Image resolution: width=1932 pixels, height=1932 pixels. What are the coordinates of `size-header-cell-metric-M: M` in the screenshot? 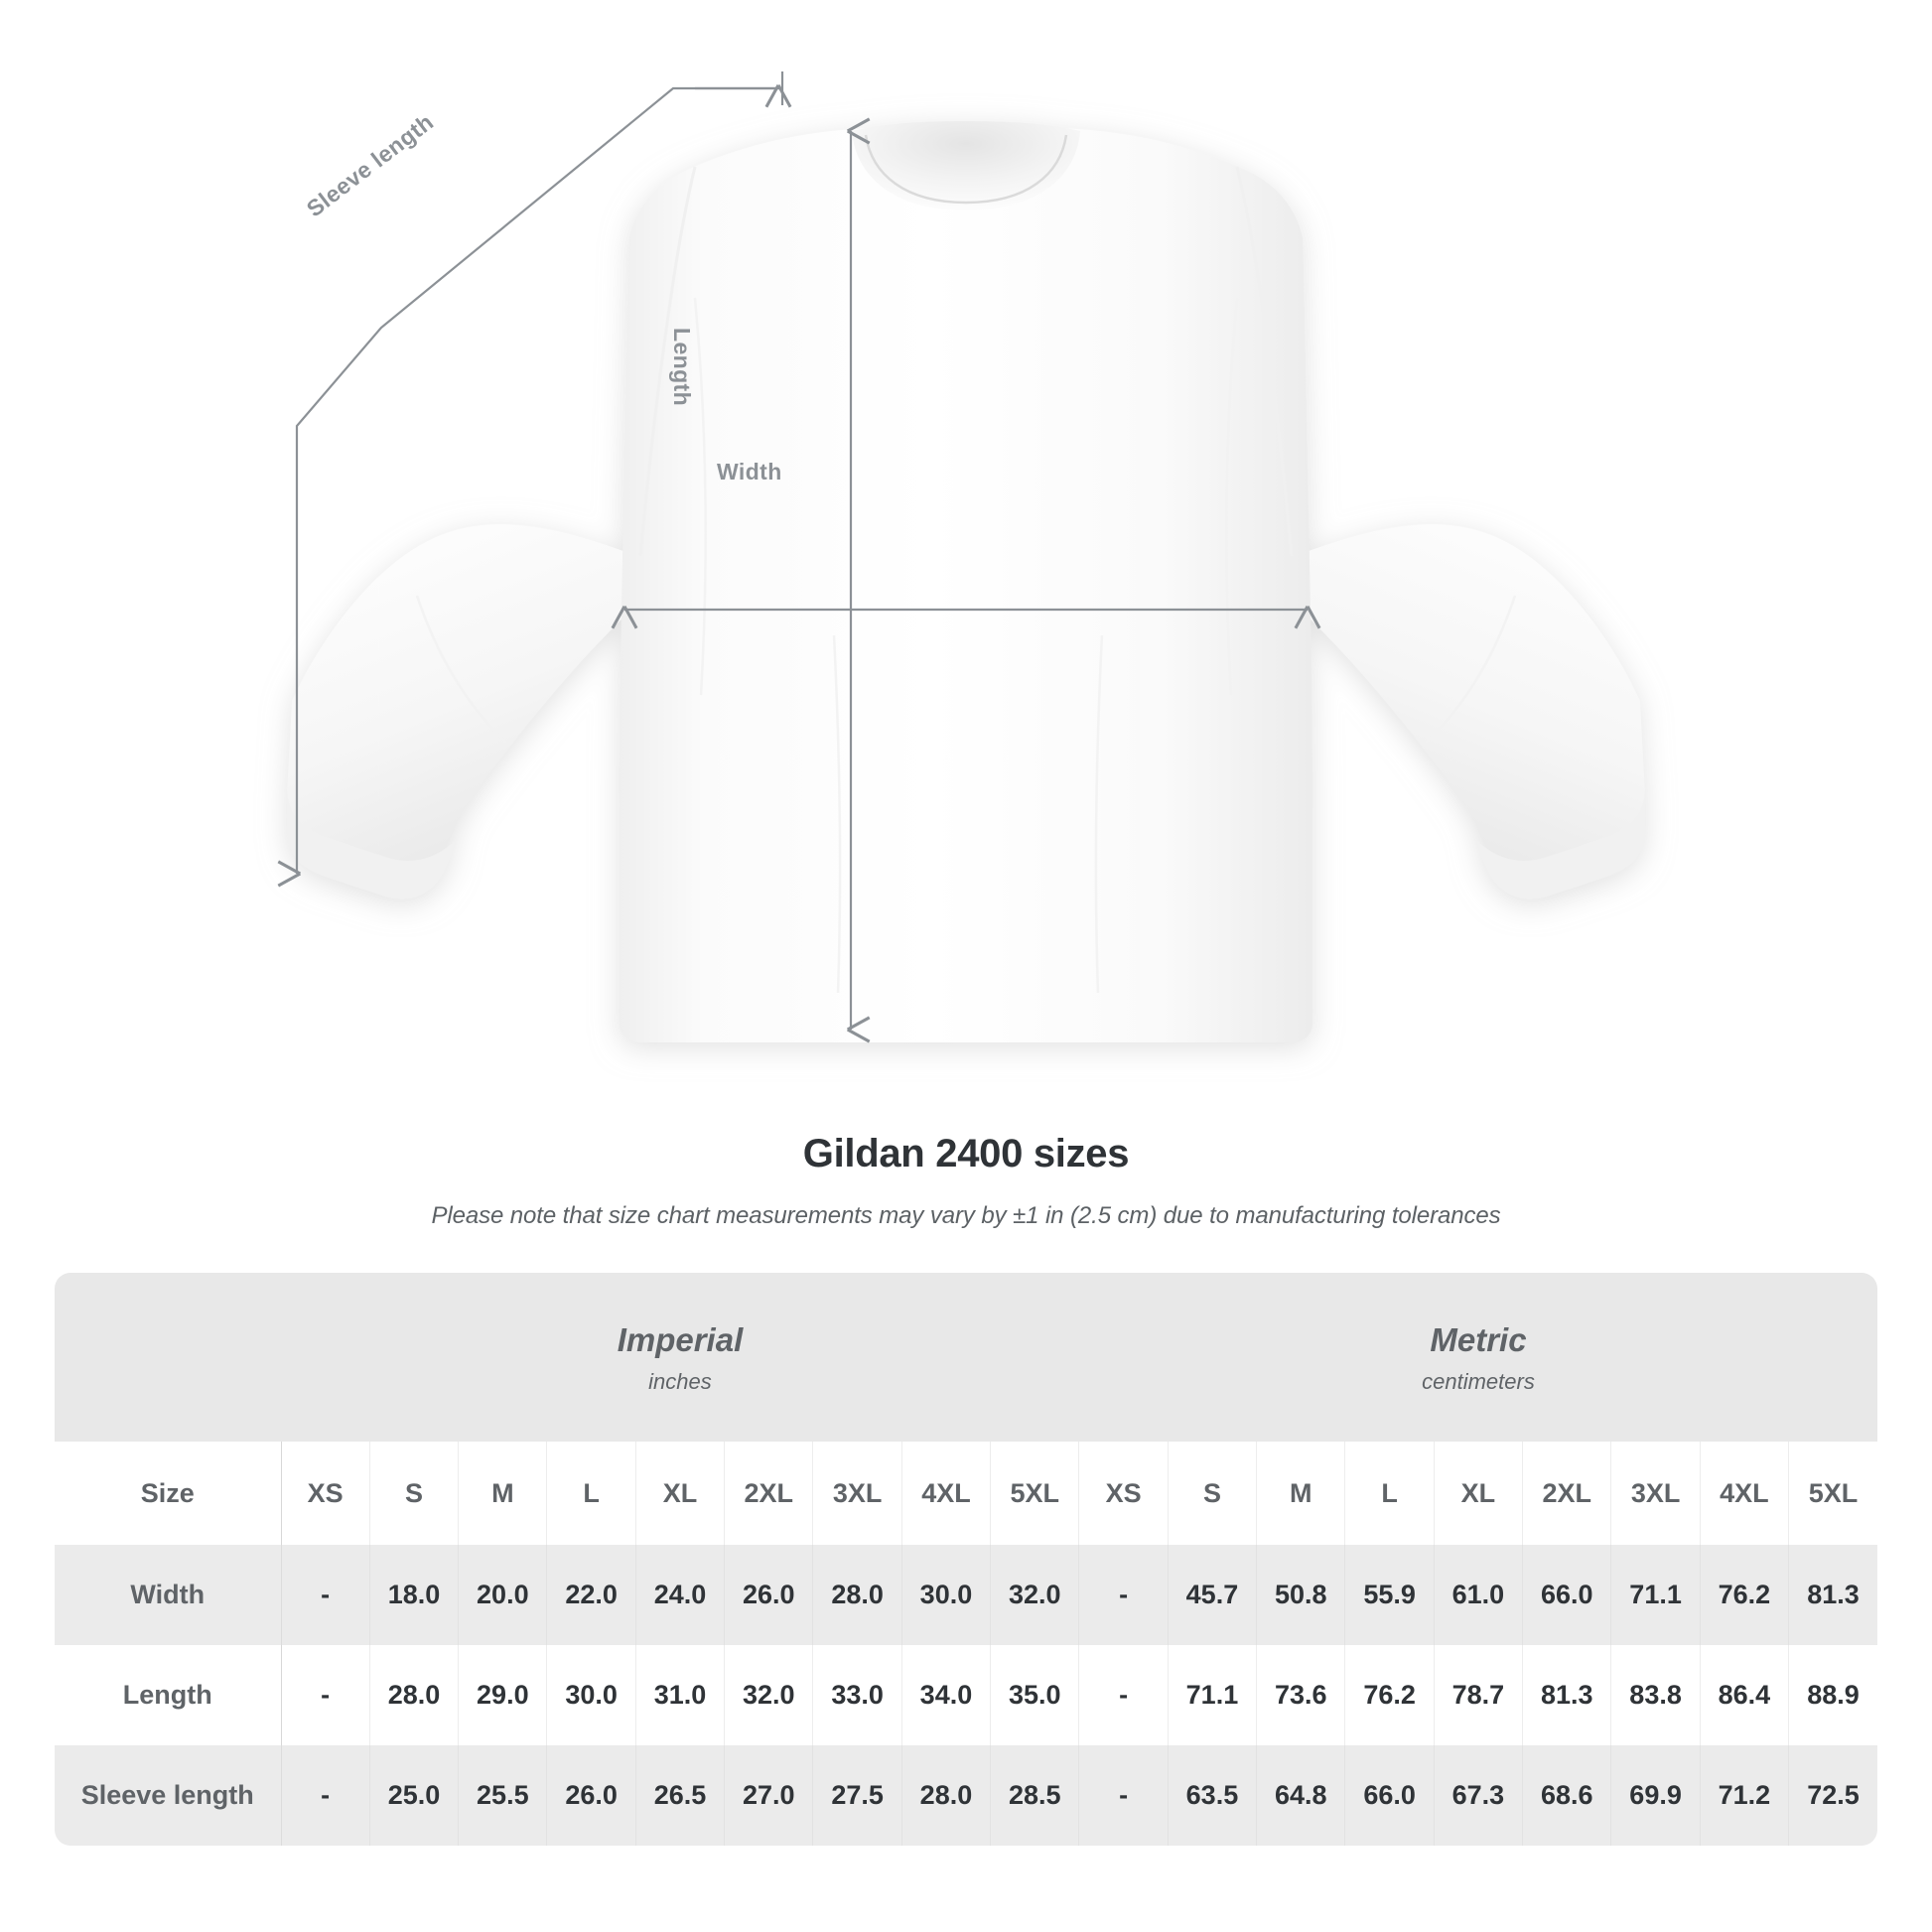 It's located at (1301, 1494).